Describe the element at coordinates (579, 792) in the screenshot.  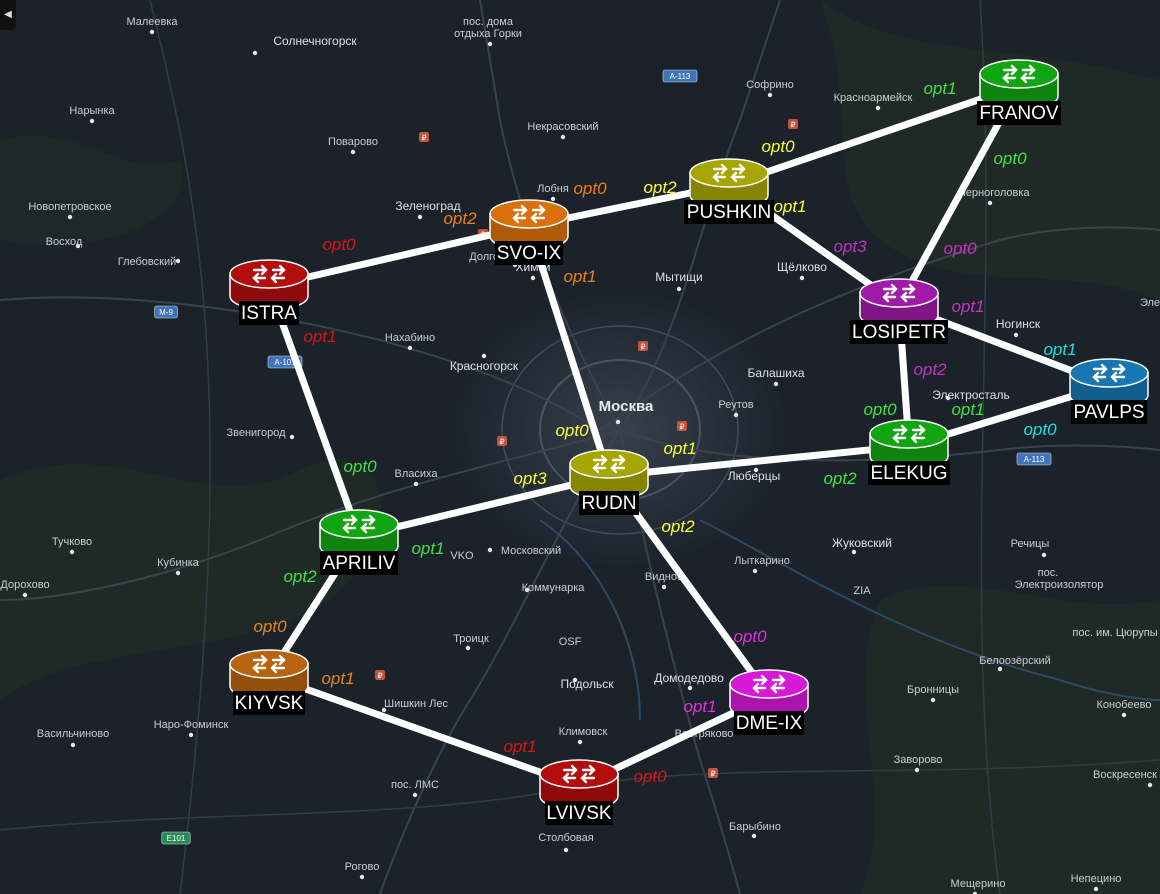
I see `router-lvivsk: LVIVSK` at that location.